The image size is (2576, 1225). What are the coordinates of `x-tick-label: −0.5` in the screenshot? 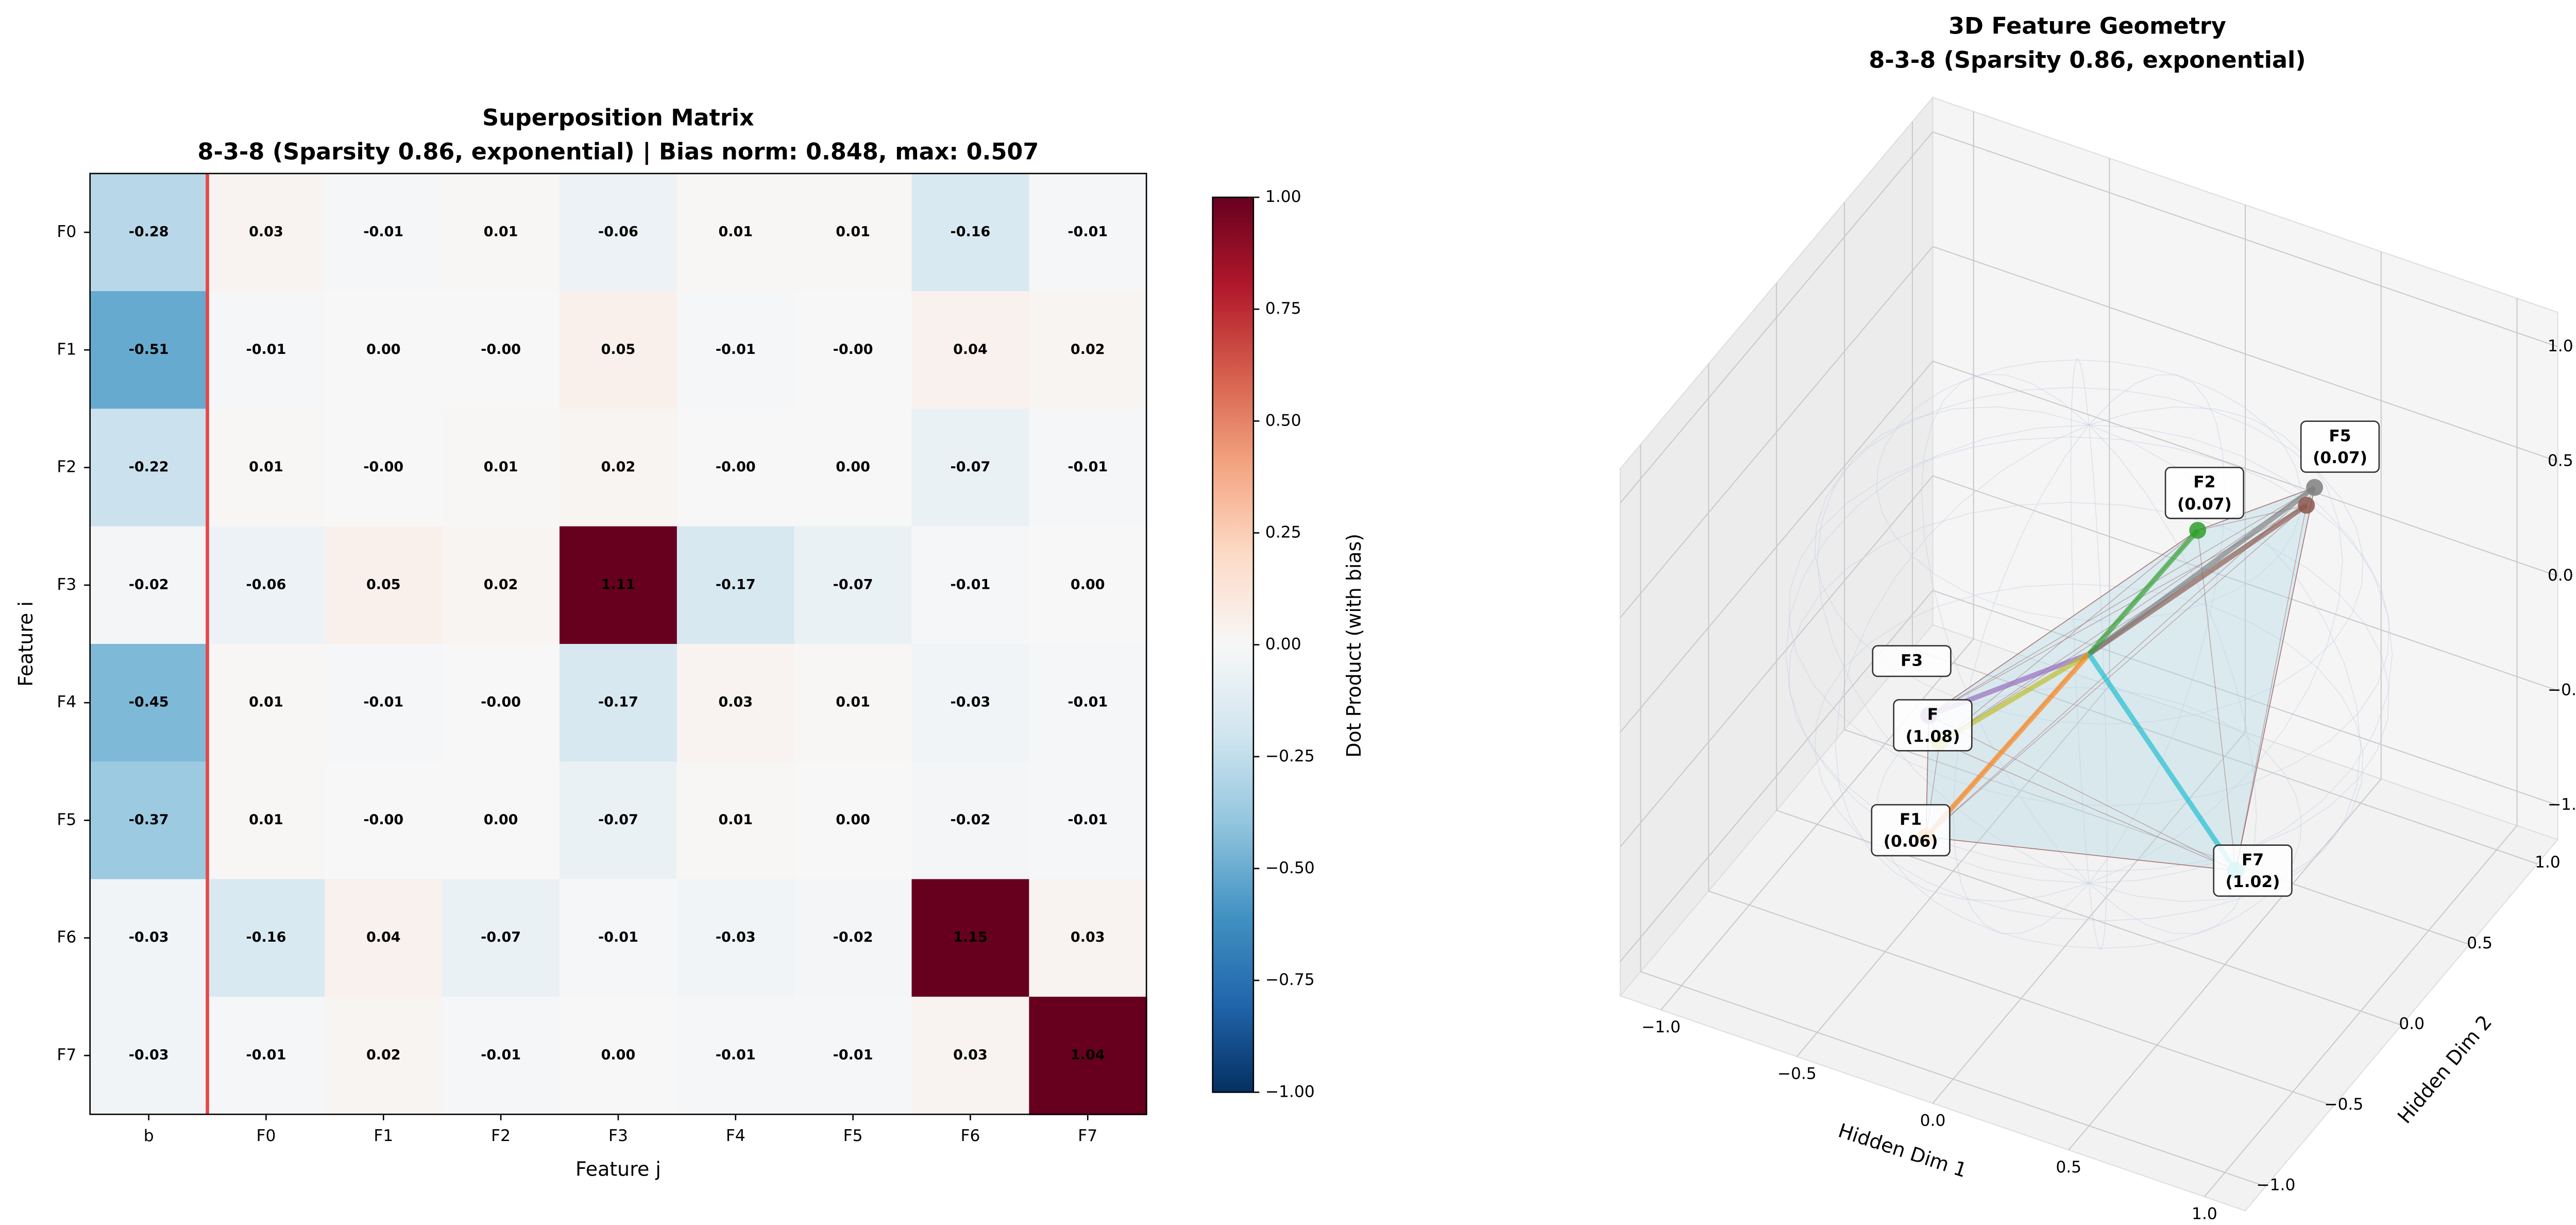 It's located at (1797, 1074).